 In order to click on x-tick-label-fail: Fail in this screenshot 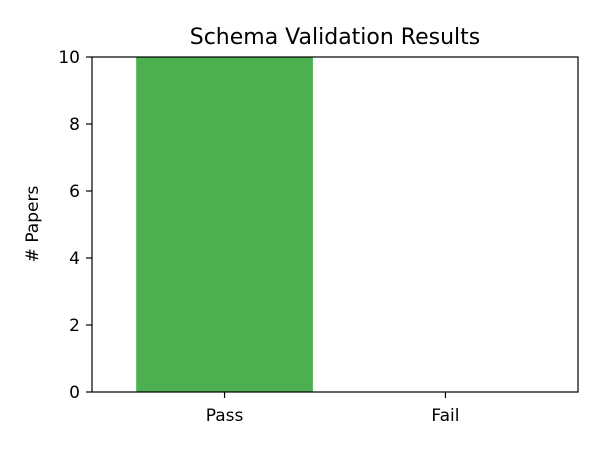, I will do `click(445, 416)`.